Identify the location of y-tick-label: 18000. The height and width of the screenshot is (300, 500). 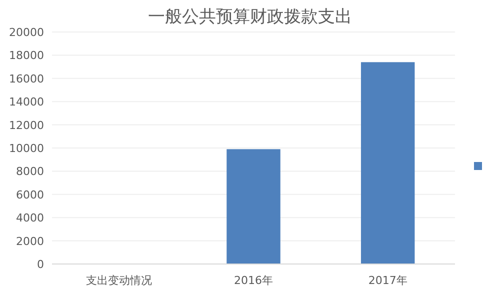
(26, 55).